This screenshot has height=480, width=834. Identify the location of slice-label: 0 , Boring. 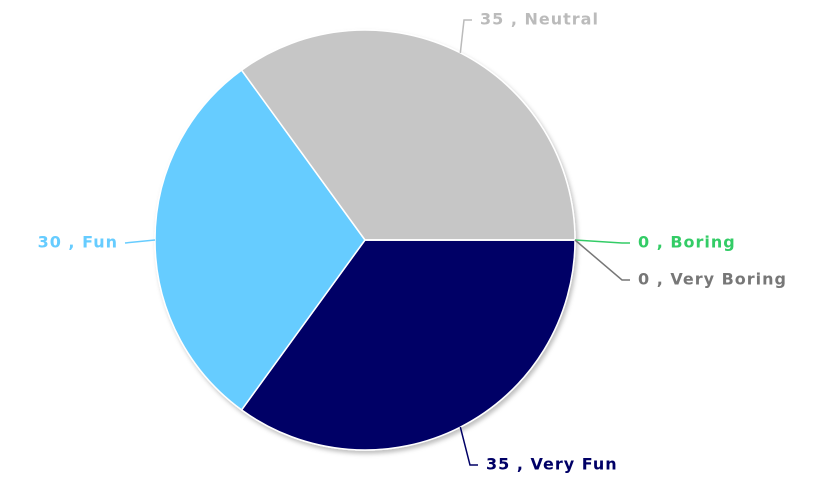
(687, 242).